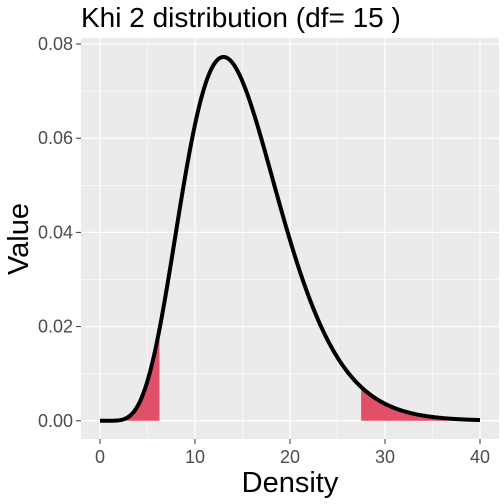 The width and height of the screenshot is (504, 504). I want to click on y-axis-ticks: 0.00 0.02 0.04 0.06 0.08, so click(59, 232).